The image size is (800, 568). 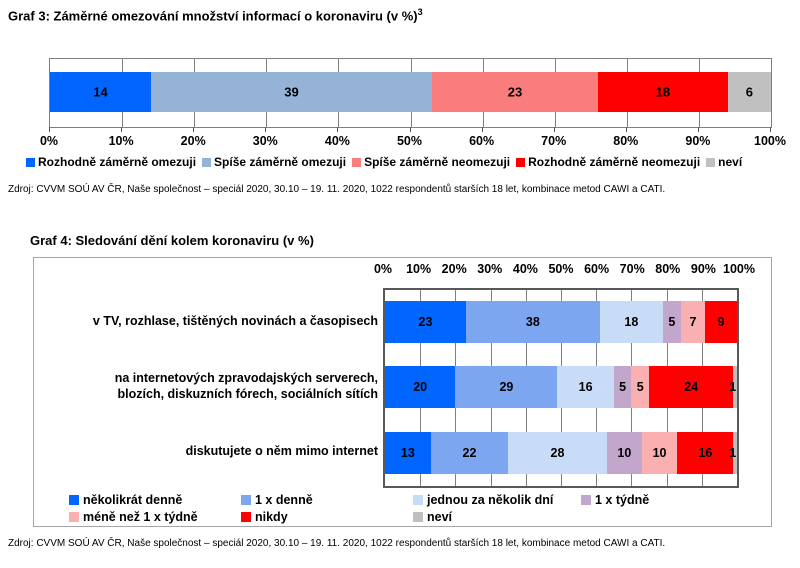 I want to click on axis-tick-label: 90%, so click(x=698, y=141).